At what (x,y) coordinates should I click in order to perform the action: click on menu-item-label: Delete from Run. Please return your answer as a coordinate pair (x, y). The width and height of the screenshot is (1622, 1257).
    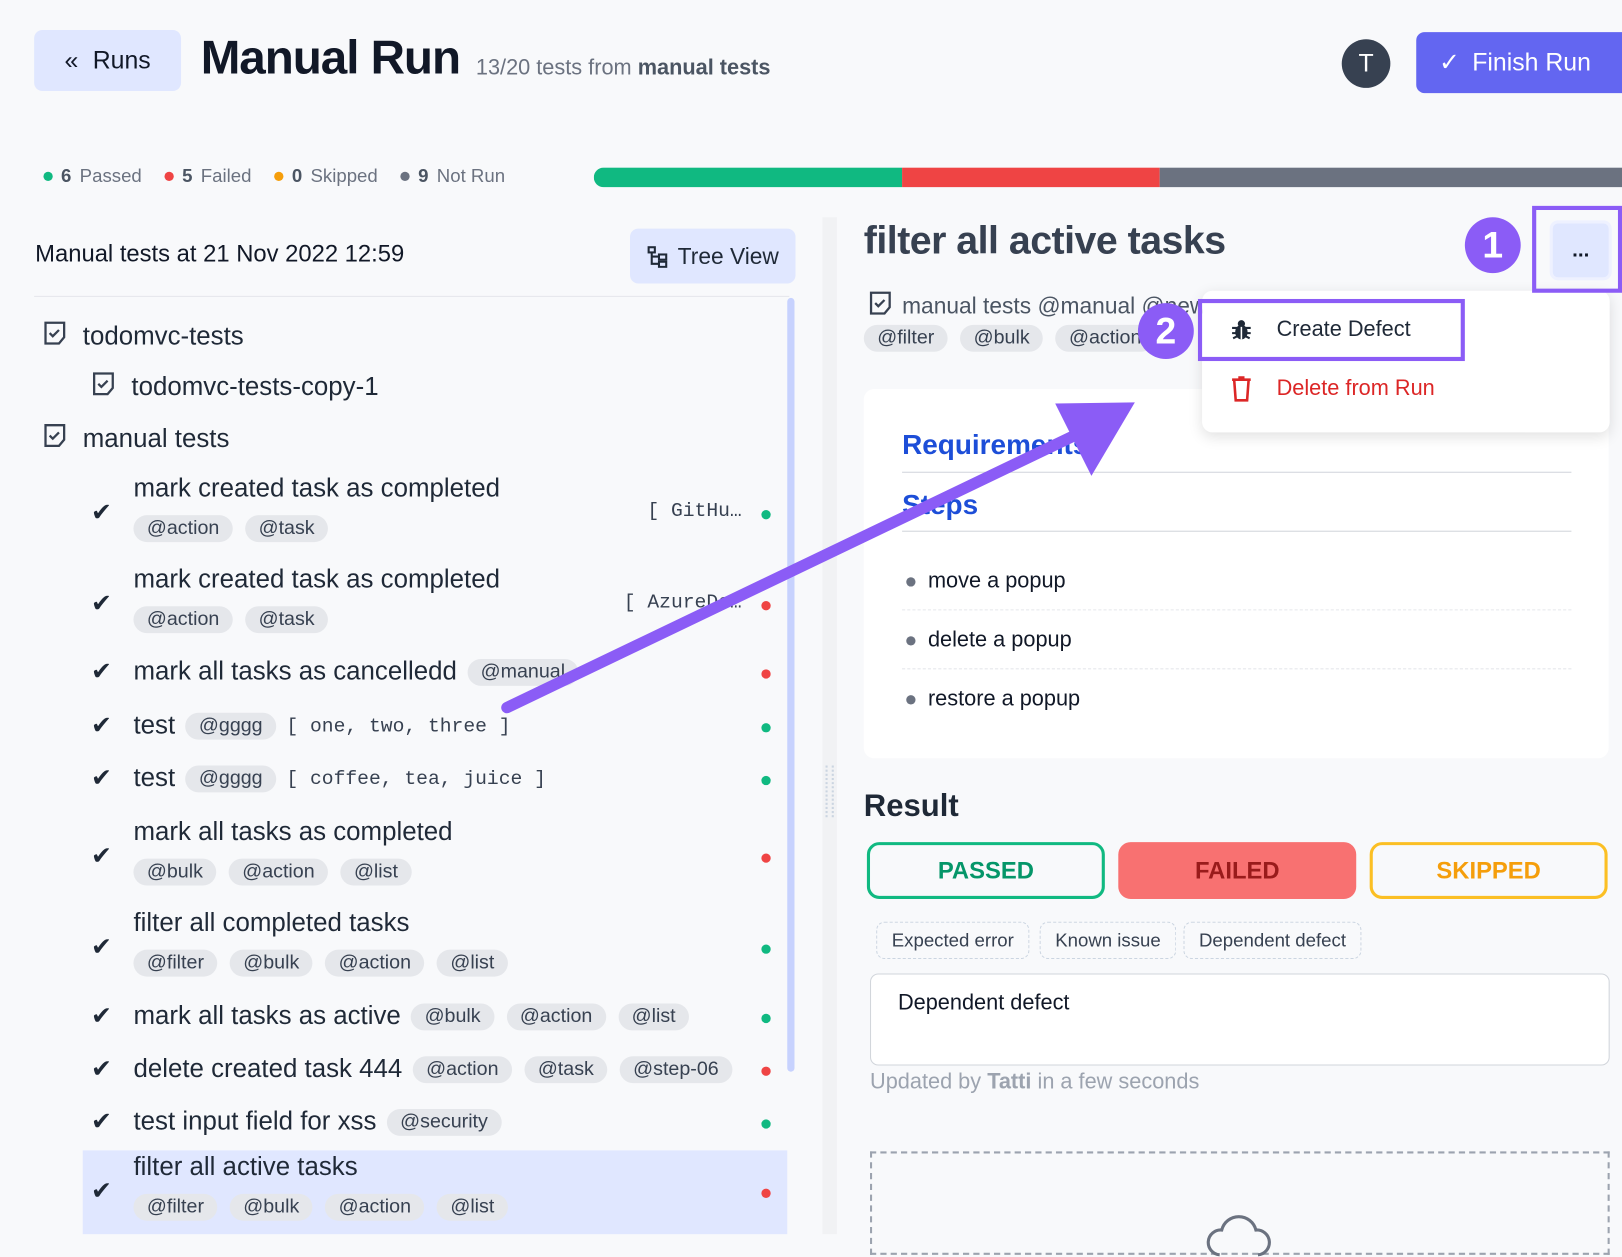
    Looking at the image, I should click on (1355, 388).